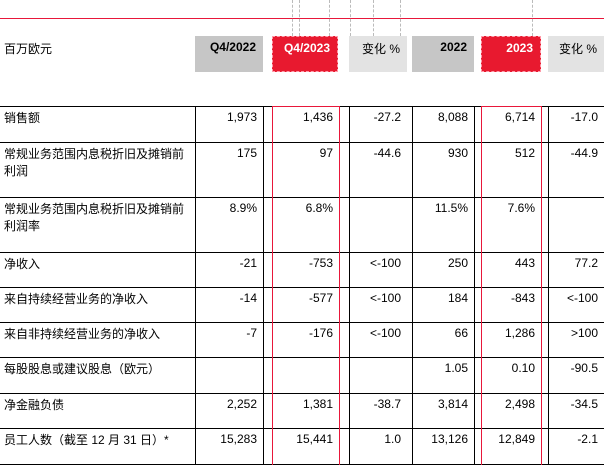 The height and width of the screenshot is (471, 604). Describe the element at coordinates (94, 217) in the screenshot. I see `row-label: 常规业务范围内息税折旧及摊销前利润率` at that location.